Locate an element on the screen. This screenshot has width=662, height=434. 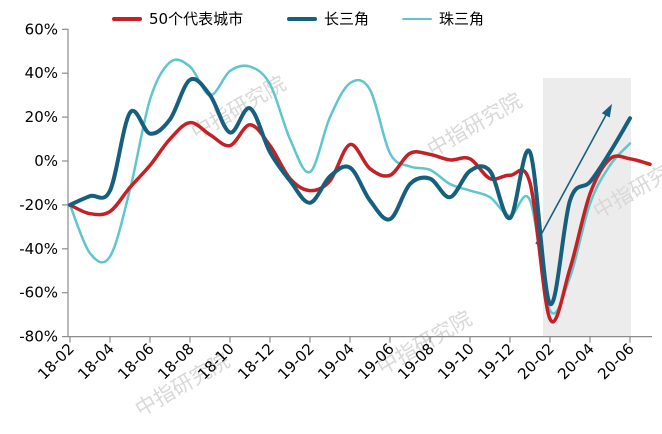
x-axis-tick-label: 20-06 is located at coordinates (616, 362).